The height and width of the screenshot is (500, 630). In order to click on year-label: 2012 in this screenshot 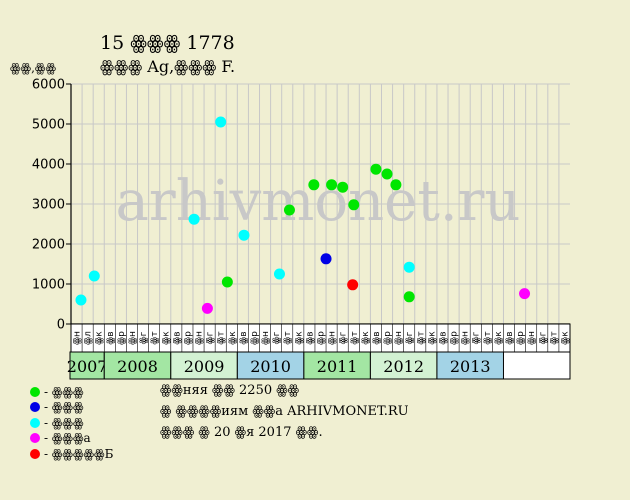, I will do `click(403, 366)`.